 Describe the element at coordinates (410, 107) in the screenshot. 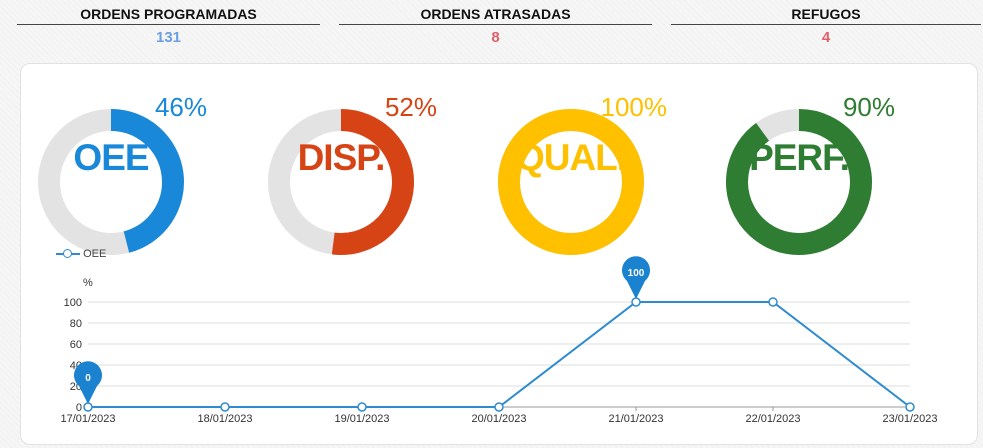

I see `gauge-percent: 52%` at that location.